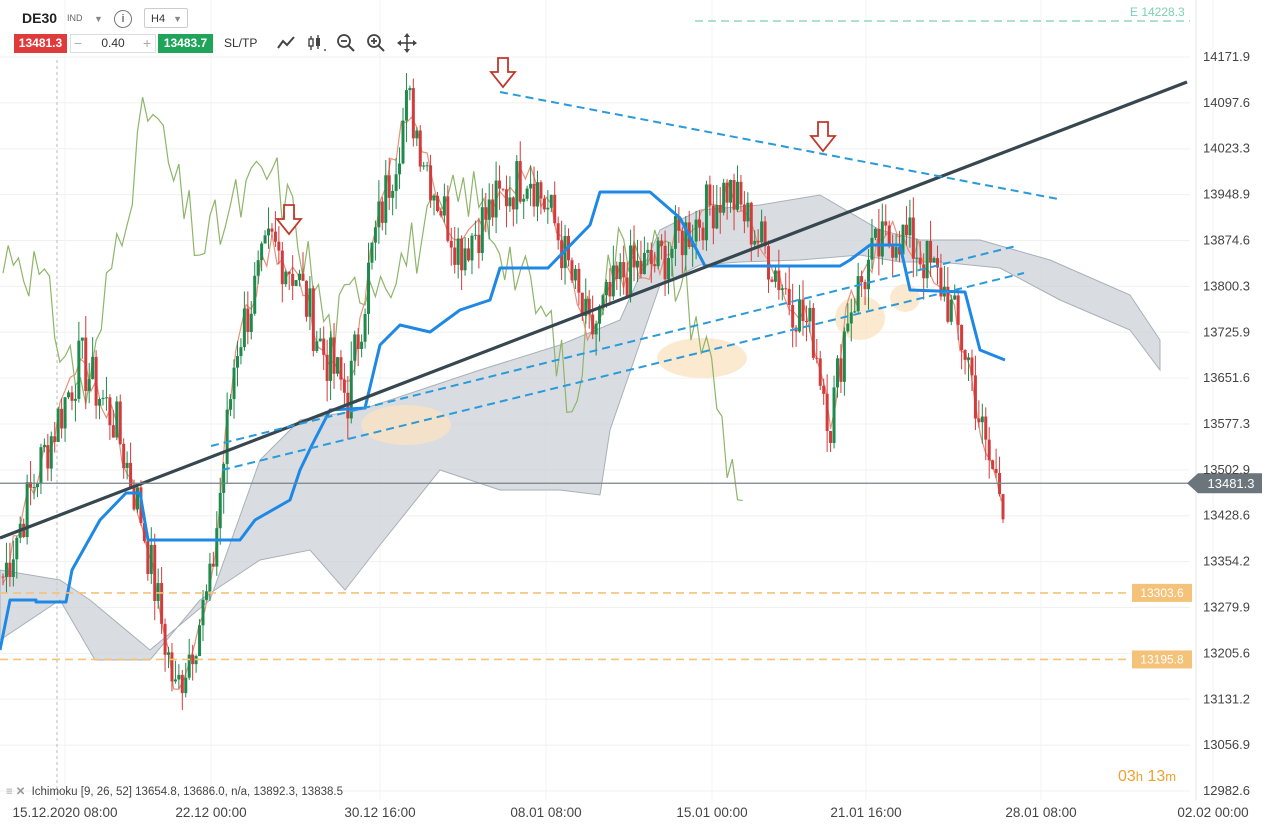  What do you see at coordinates (98, 19) in the screenshot?
I see `symbol-dropdown-icon: ▼` at bounding box center [98, 19].